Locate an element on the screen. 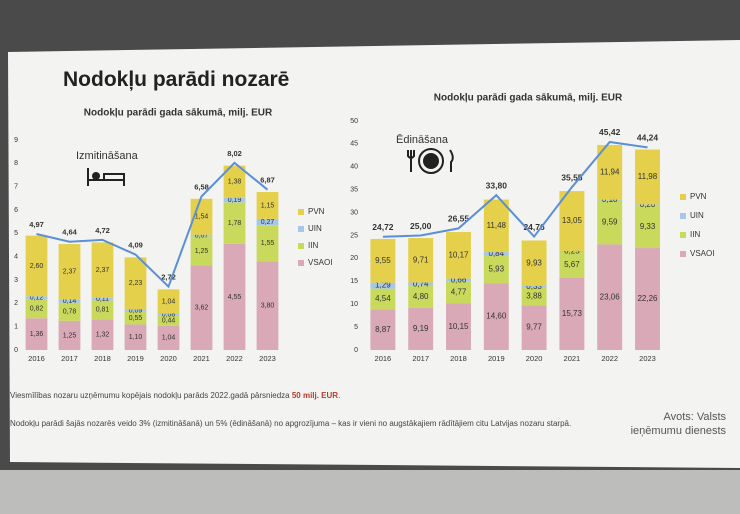 The width and height of the screenshot is (740, 514). data-label: 9,59 is located at coordinates (610, 222).